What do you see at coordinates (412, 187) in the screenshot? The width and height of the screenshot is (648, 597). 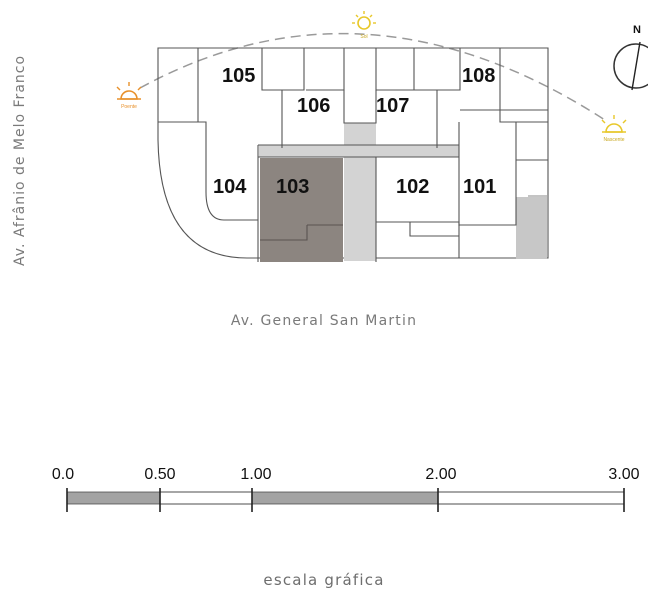 I see `unit-label-102: 102` at bounding box center [412, 187].